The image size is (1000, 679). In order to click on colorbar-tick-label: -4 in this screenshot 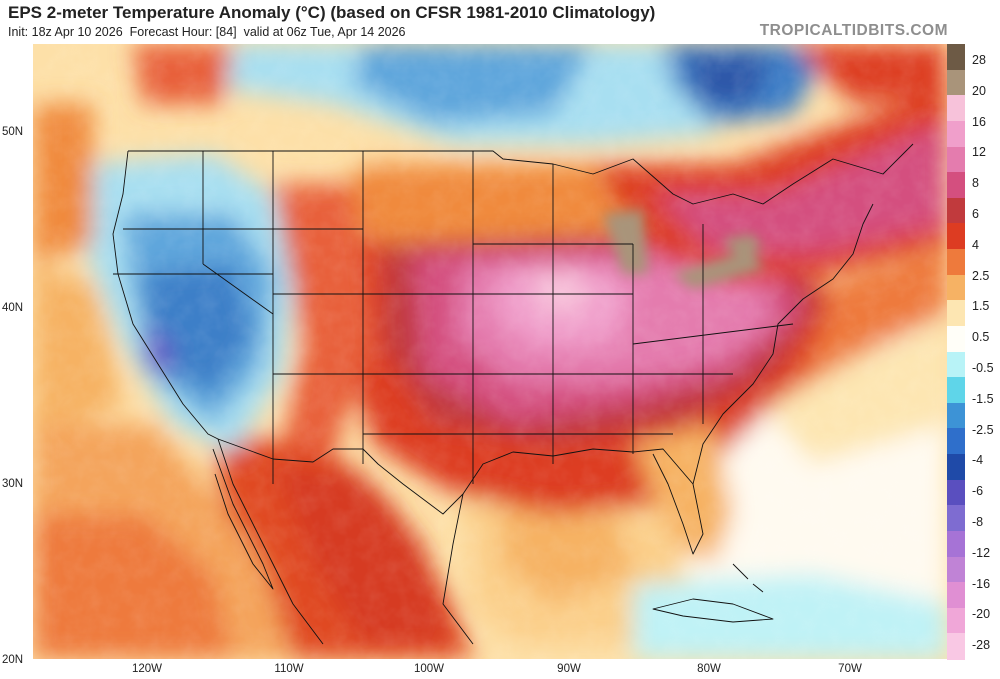, I will do `click(978, 460)`.